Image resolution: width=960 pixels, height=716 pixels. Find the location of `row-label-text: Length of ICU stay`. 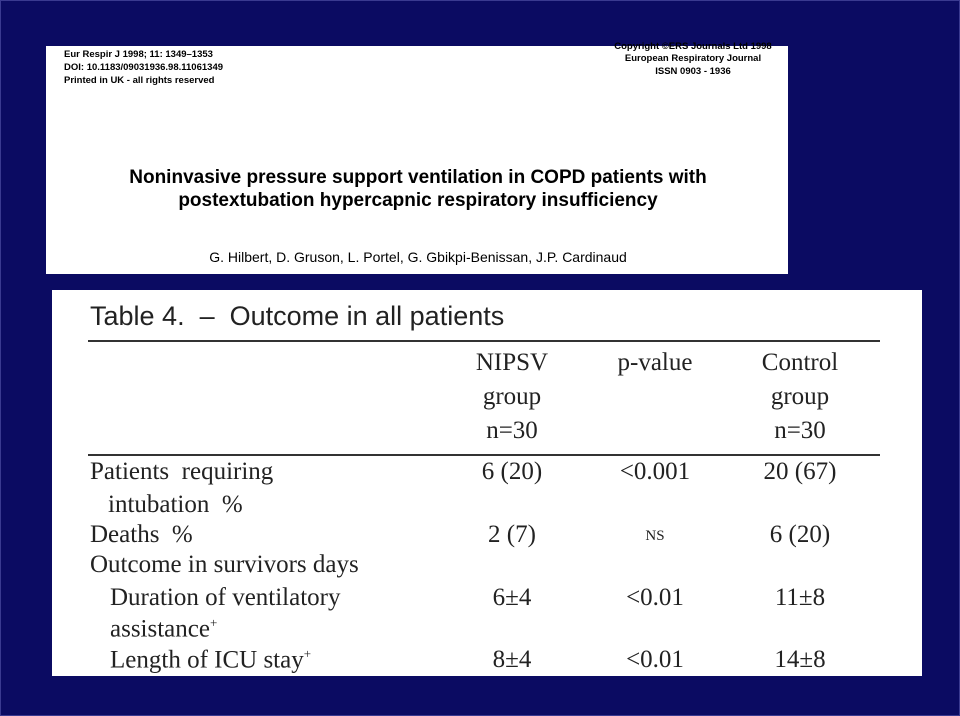

row-label-text: Length of ICU stay is located at coordinates (207, 660).